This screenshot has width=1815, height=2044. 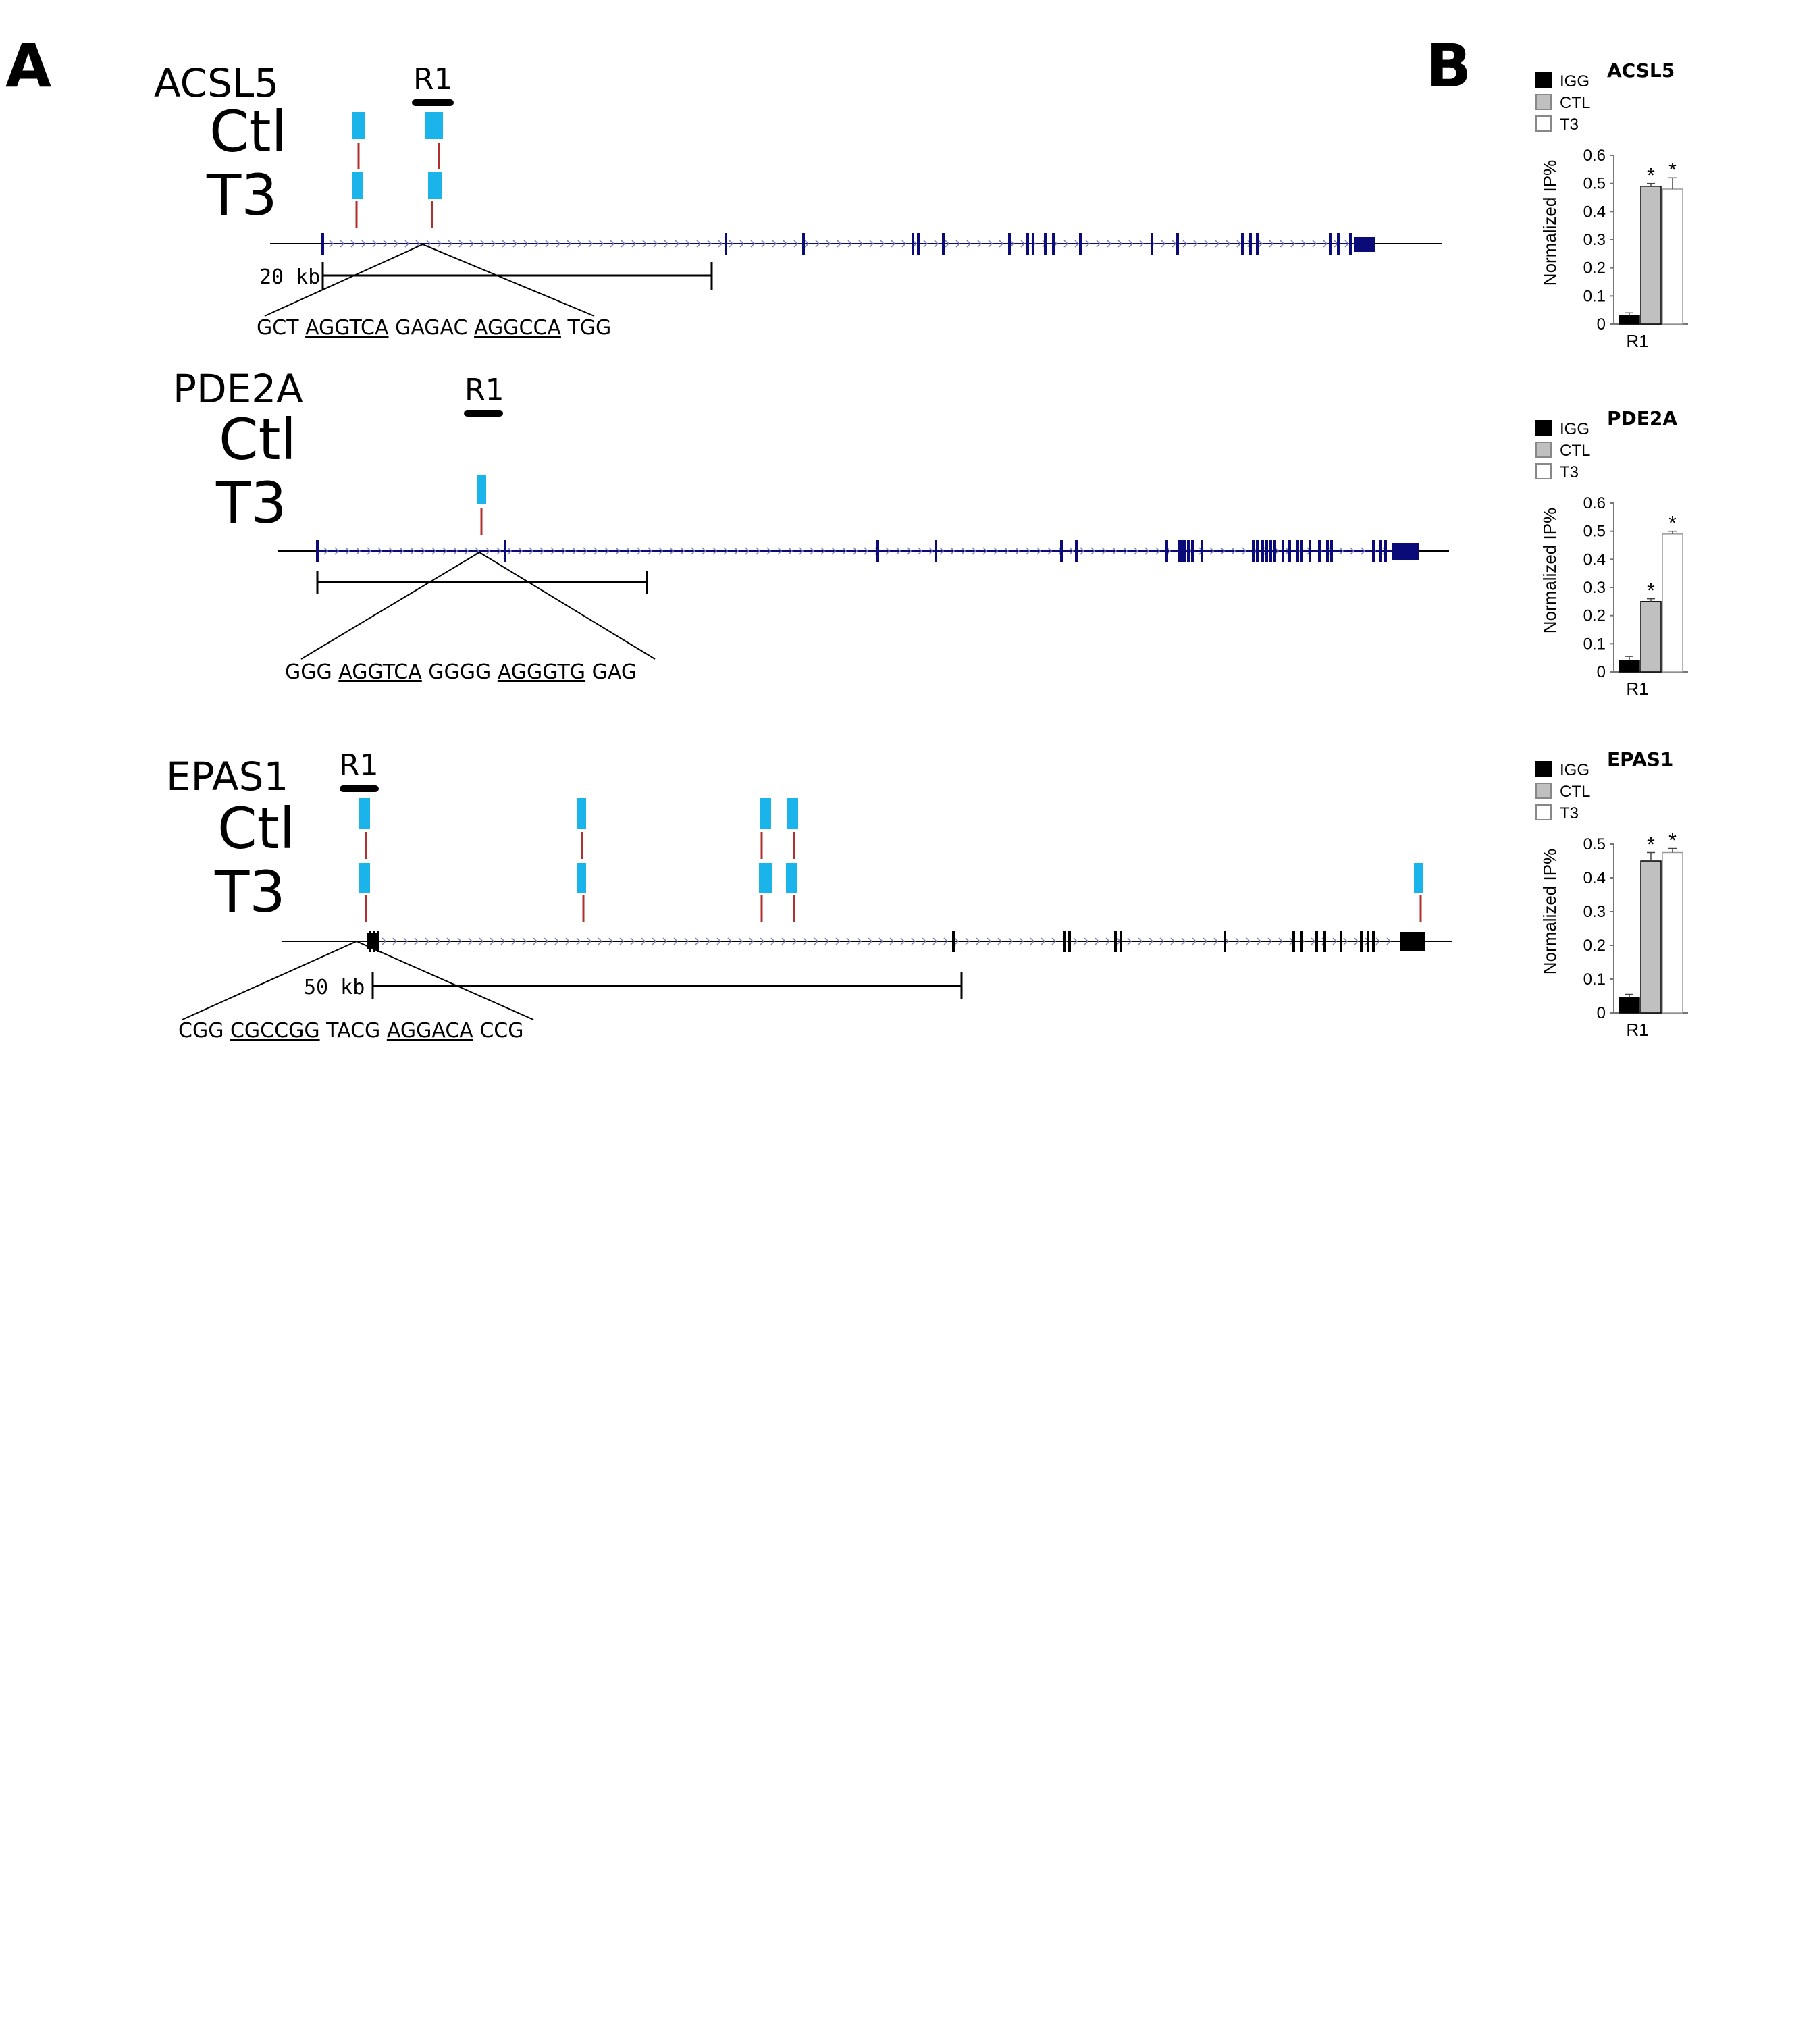 I want to click on legend-label: CTL, so click(x=1575, y=792).